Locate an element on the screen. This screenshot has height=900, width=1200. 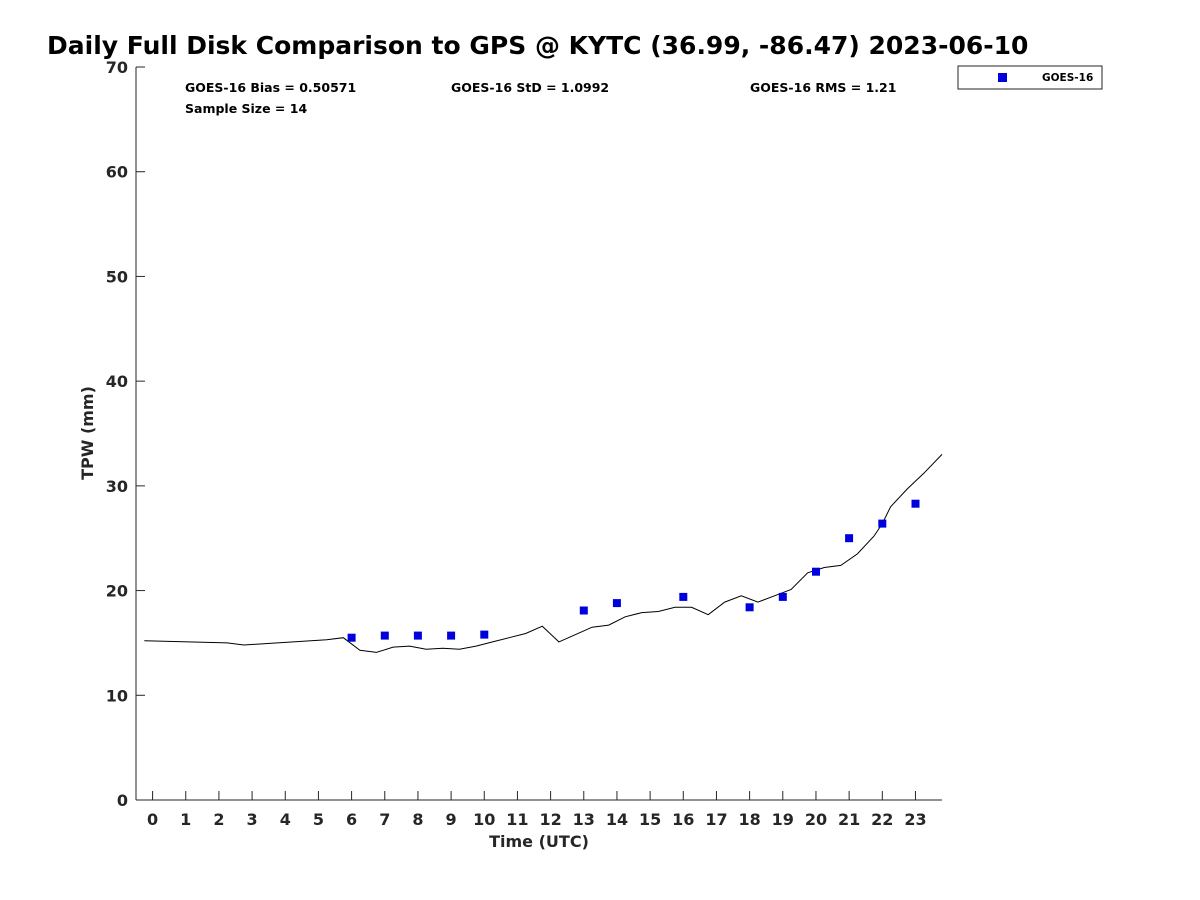
x-tick-label: 2 is located at coordinates (218, 819).